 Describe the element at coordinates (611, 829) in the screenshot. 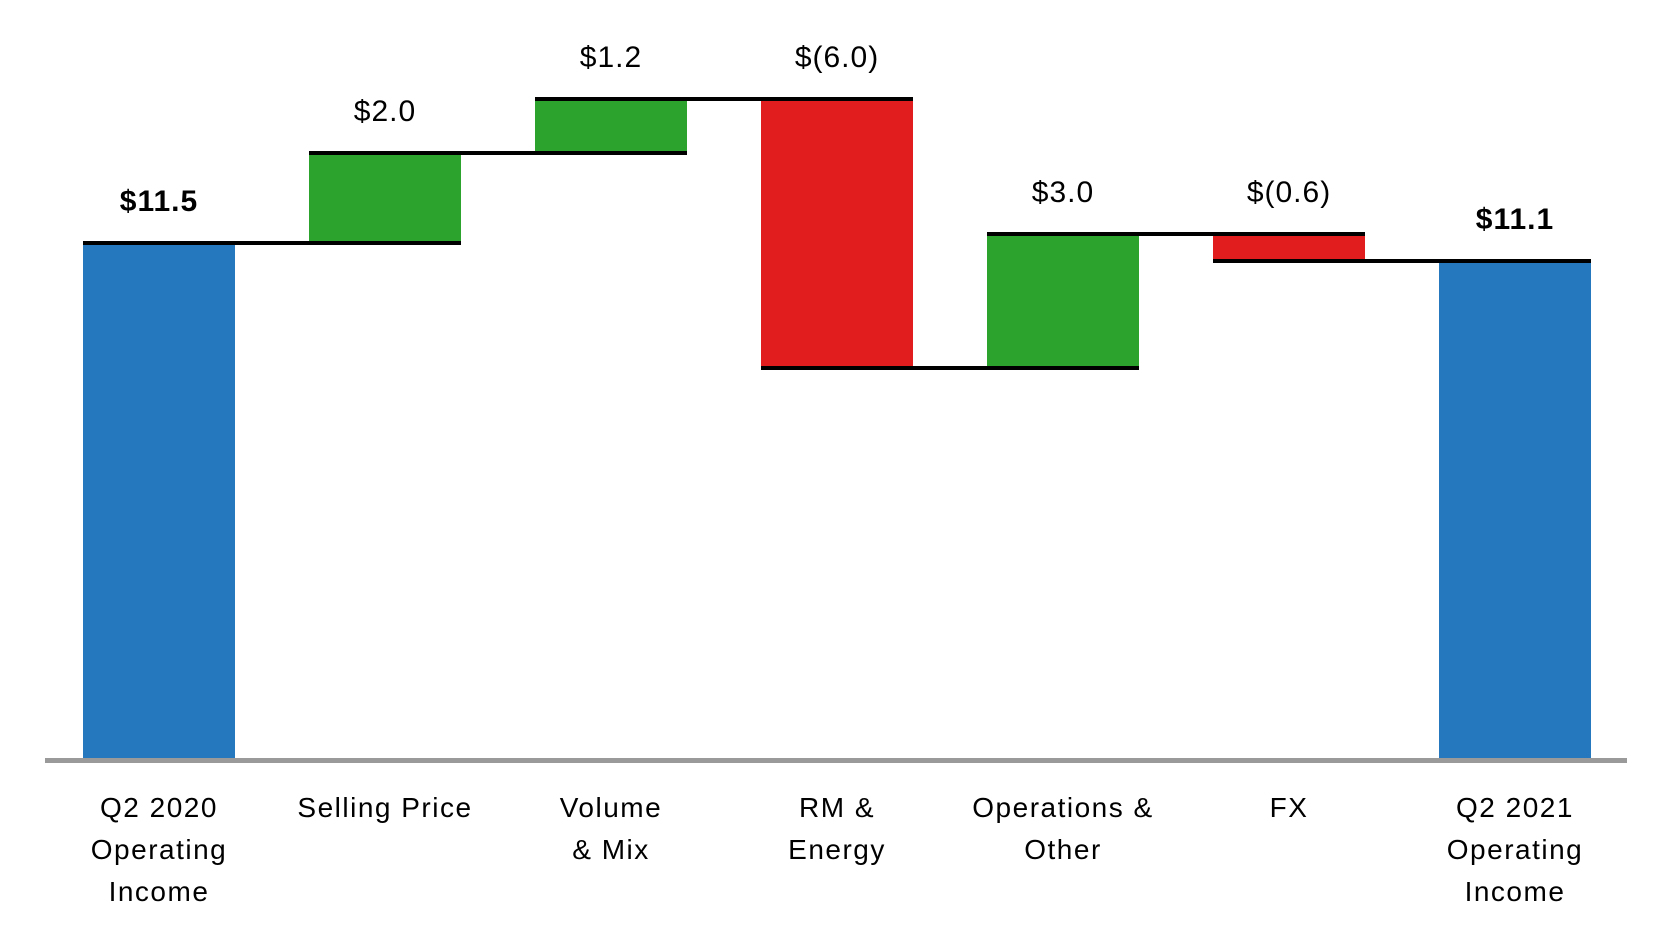

I see `category-label-volume-mix: Volume & Mix` at that location.